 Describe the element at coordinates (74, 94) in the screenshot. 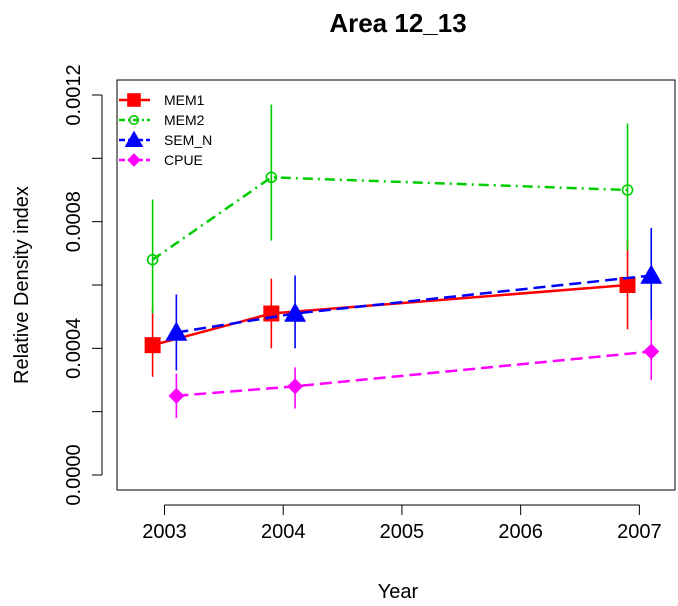

I see `y-tick-label: 0.0012` at that location.